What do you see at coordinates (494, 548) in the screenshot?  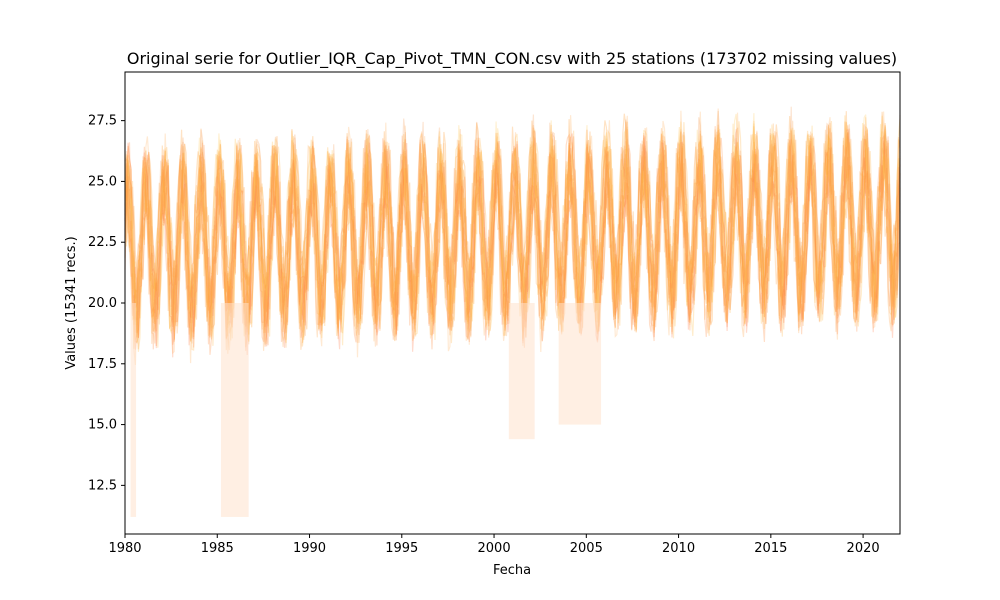 I see `x-tick-label: 2000` at bounding box center [494, 548].